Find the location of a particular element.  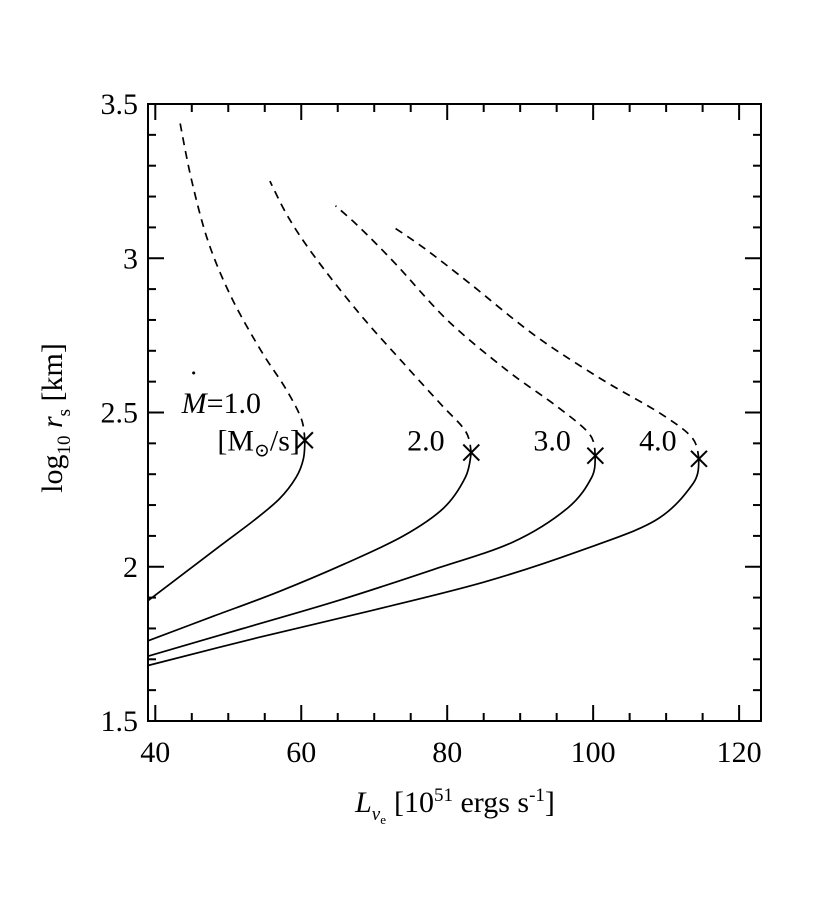

x-label-units: [10 is located at coordinates (414, 802).